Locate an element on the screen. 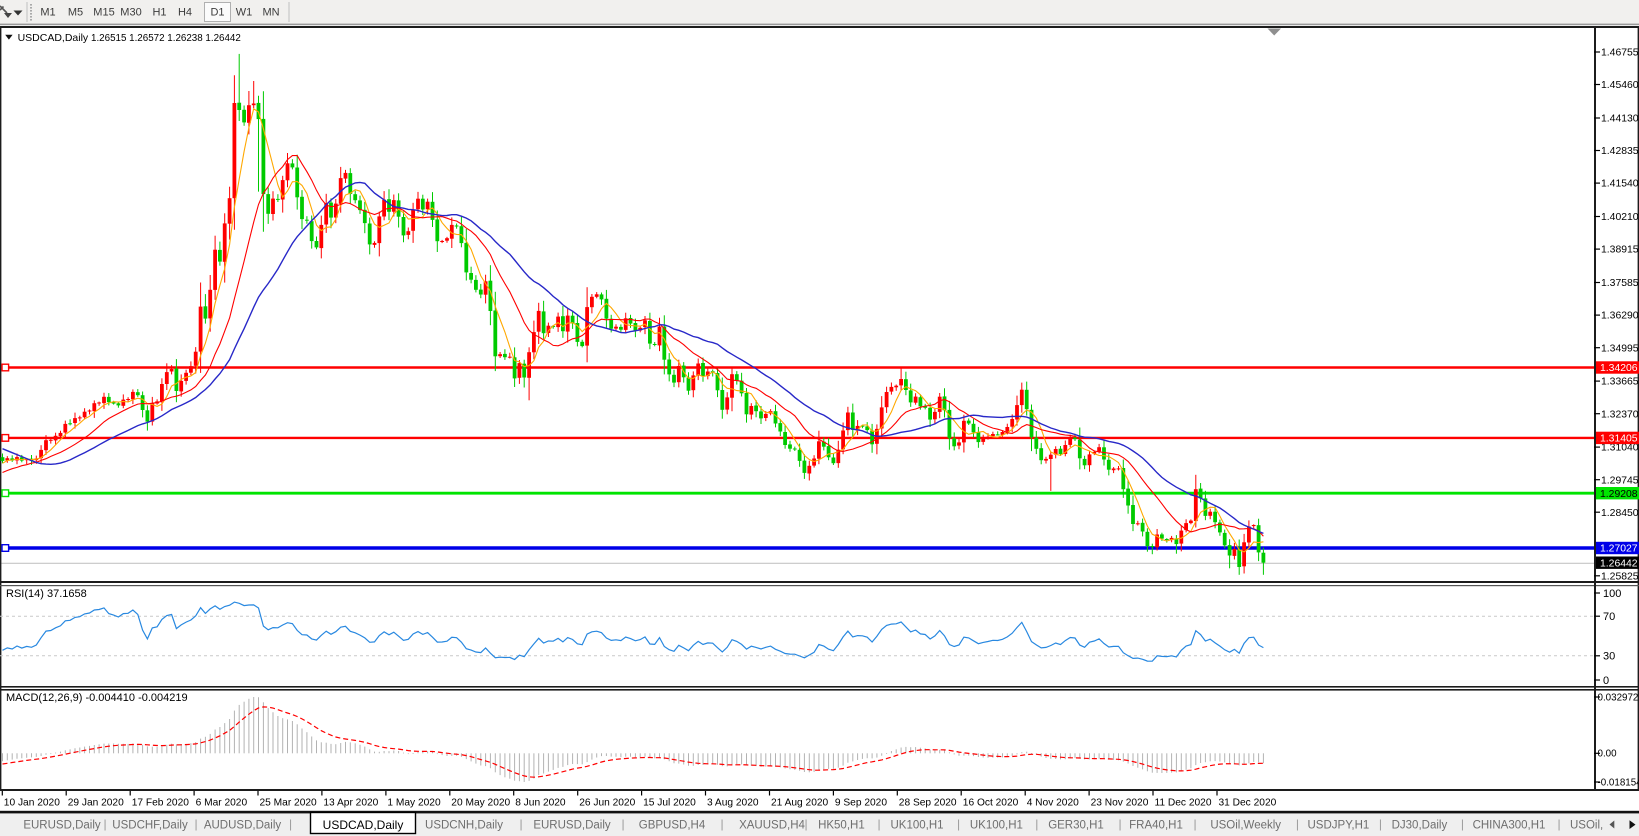 The height and width of the screenshot is (836, 1639). svg-text: AUDUSD,Daily is located at coordinates (243, 826).